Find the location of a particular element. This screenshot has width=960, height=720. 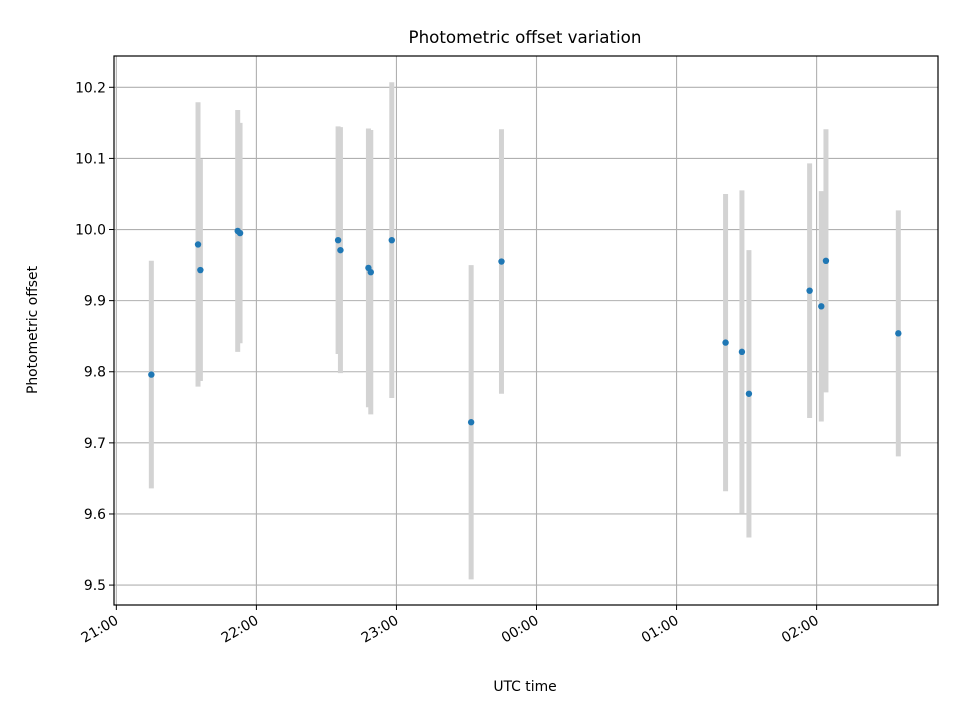

y-tick-label: 10.2 is located at coordinates (90, 88).